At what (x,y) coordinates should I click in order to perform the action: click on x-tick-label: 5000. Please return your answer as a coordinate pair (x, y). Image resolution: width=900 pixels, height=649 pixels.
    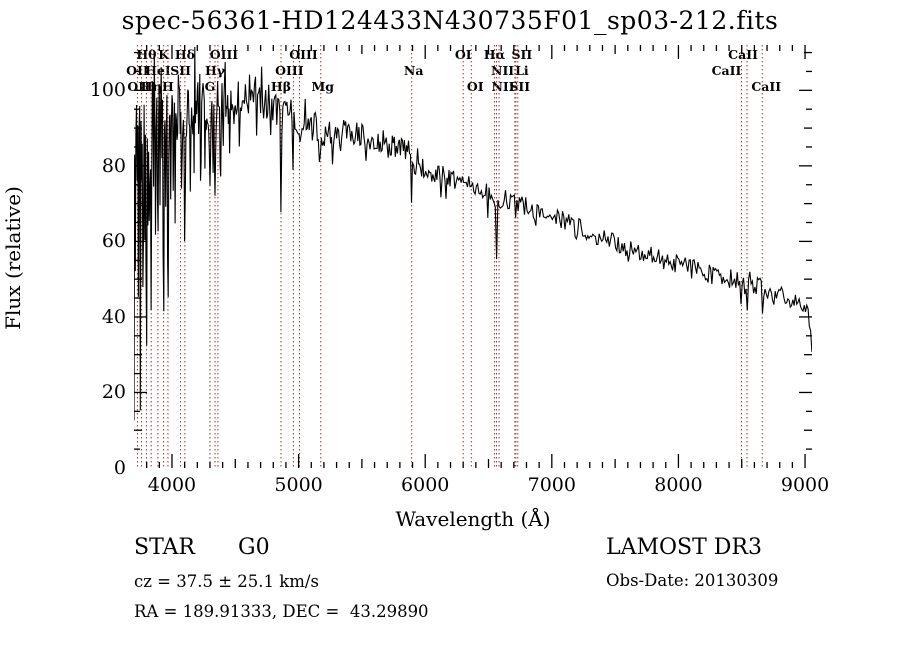
    Looking at the image, I should click on (298, 485).